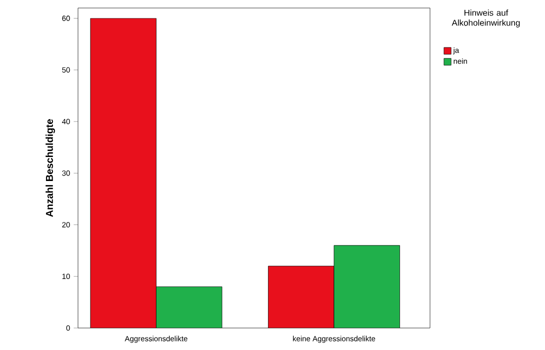 This screenshot has width=545, height=350. I want to click on y-axis-title: Anzahl Beschuldigte, so click(50, 168).